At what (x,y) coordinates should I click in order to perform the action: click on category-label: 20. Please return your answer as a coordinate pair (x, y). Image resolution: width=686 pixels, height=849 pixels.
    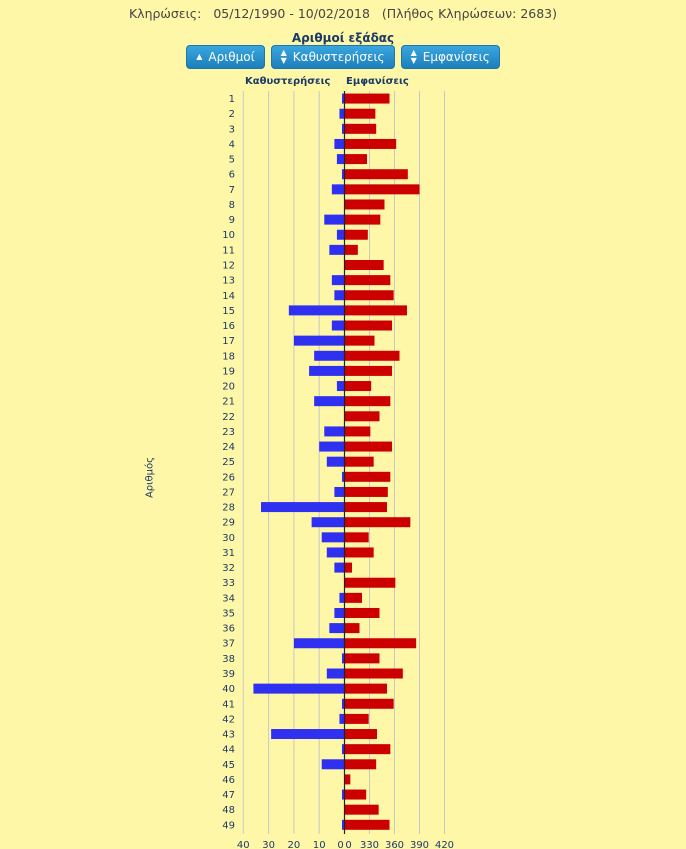
    Looking at the image, I should click on (228, 387).